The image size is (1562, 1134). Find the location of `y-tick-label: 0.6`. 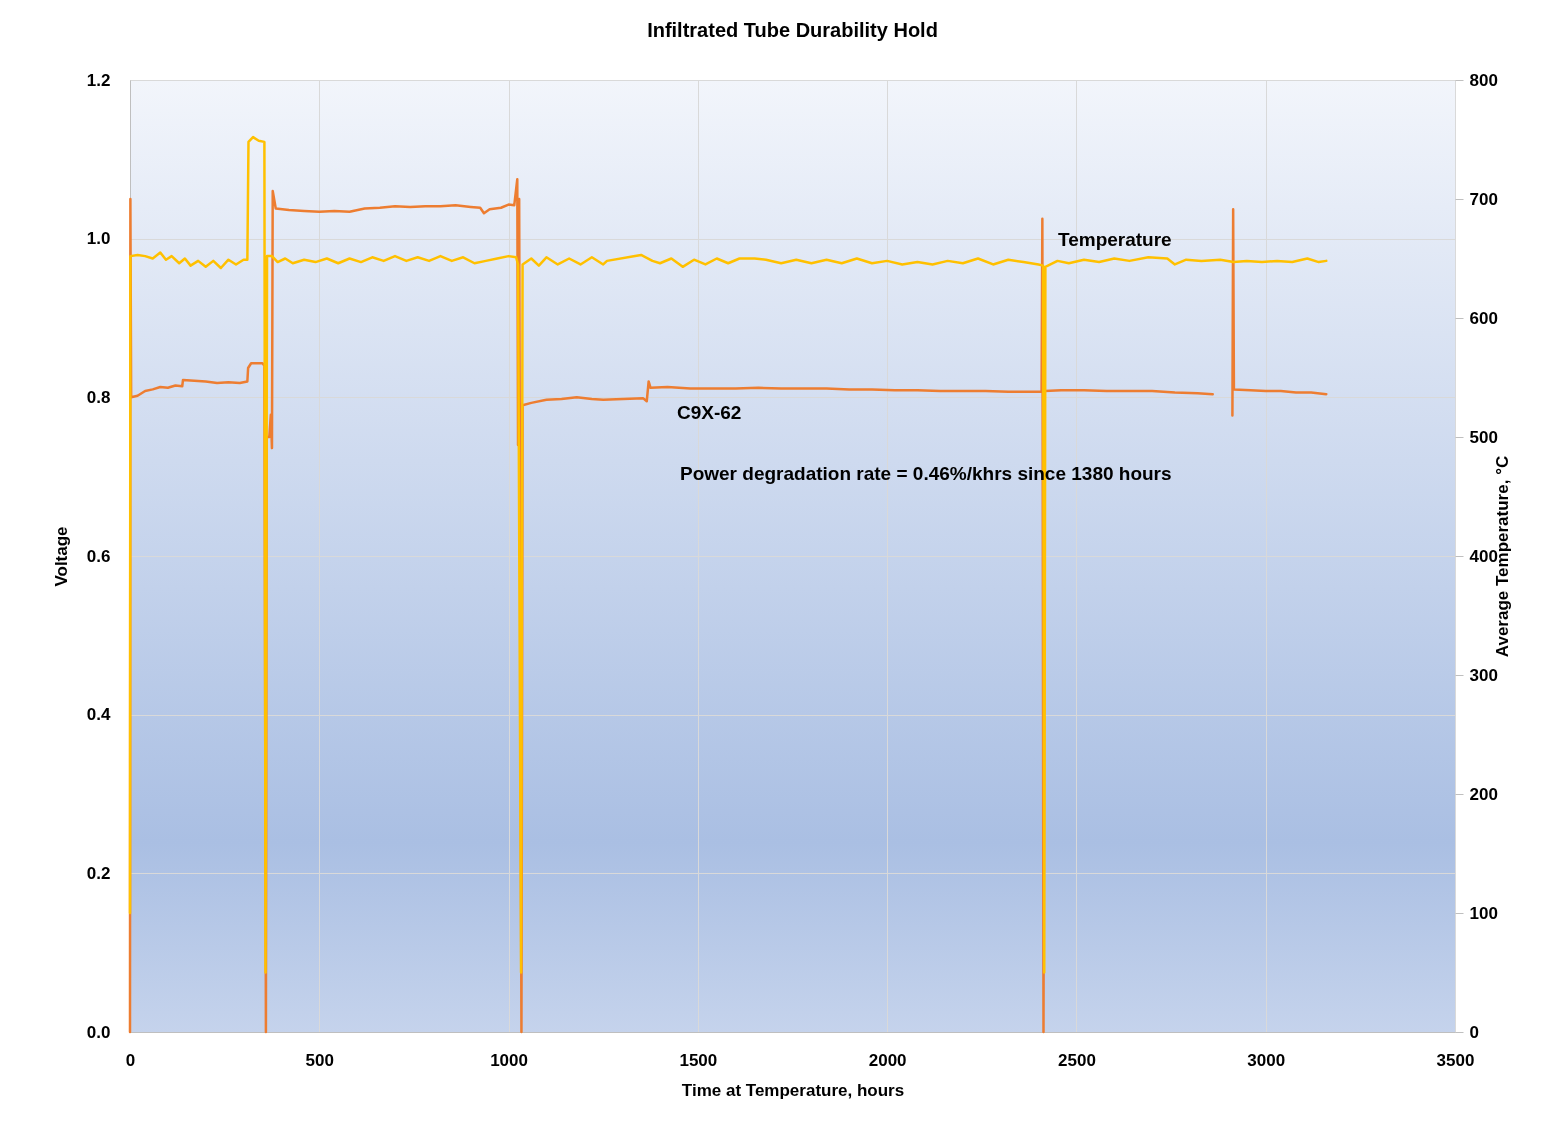

y-tick-label: 0.6 is located at coordinates (98, 556).